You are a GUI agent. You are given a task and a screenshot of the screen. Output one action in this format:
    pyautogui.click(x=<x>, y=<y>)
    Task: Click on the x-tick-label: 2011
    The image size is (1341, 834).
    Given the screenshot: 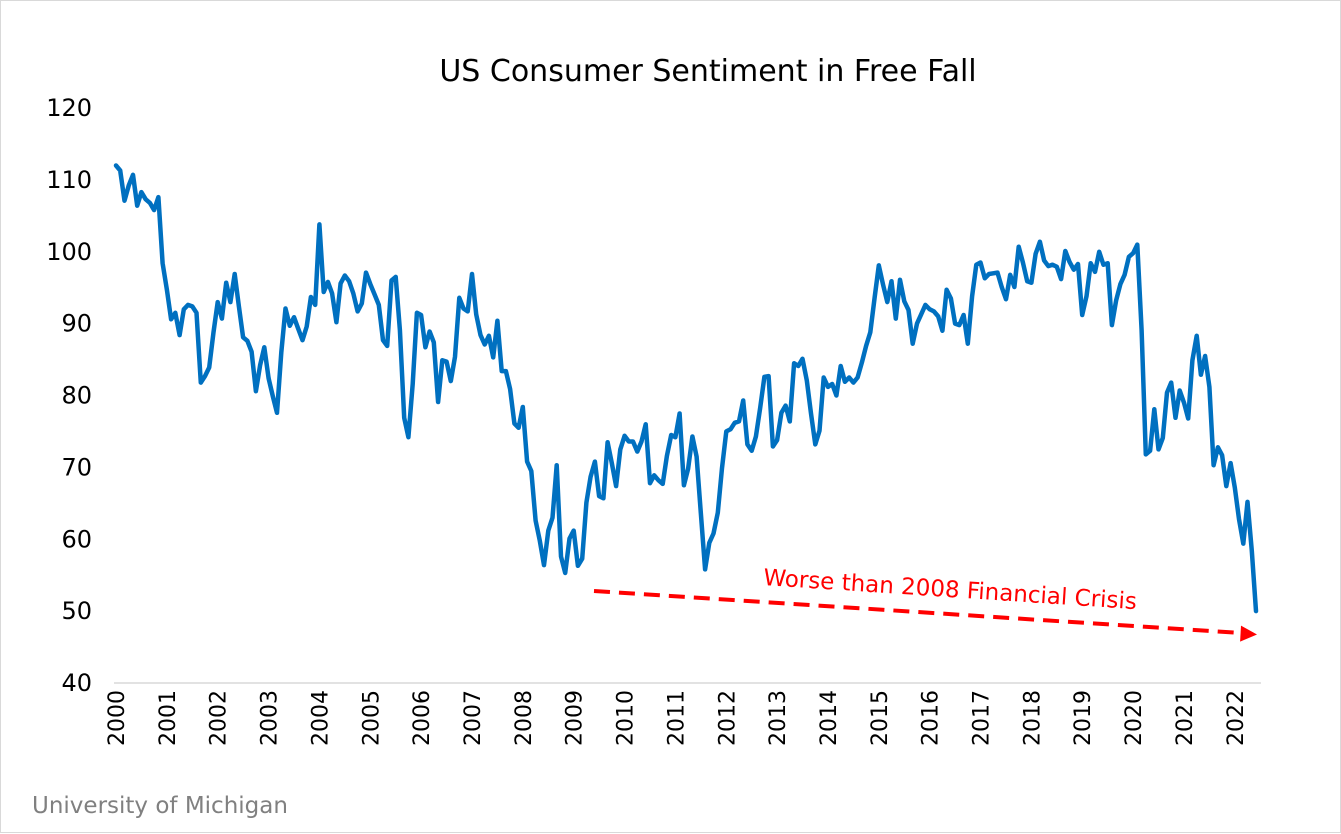 What is the action you would take?
    pyautogui.click(x=676, y=718)
    